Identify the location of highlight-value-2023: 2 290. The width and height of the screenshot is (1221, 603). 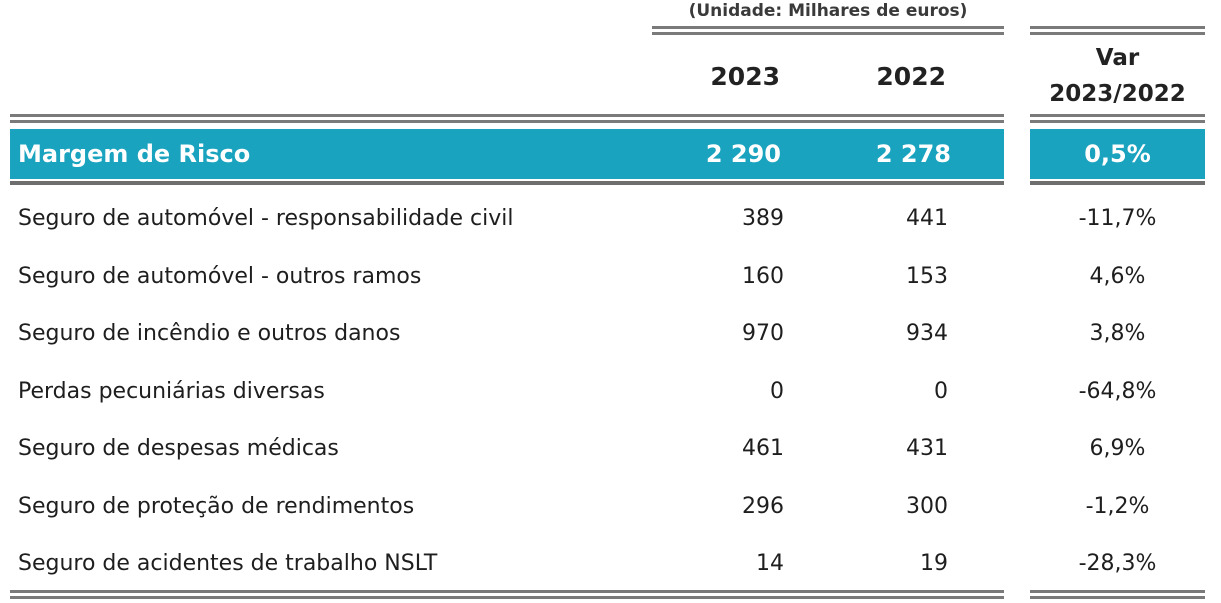
(743, 154).